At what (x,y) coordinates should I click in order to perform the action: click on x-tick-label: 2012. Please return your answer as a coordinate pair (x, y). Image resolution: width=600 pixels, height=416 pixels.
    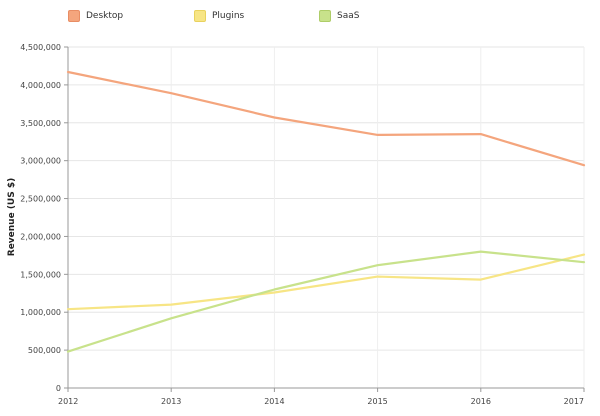
    Looking at the image, I should click on (68, 401).